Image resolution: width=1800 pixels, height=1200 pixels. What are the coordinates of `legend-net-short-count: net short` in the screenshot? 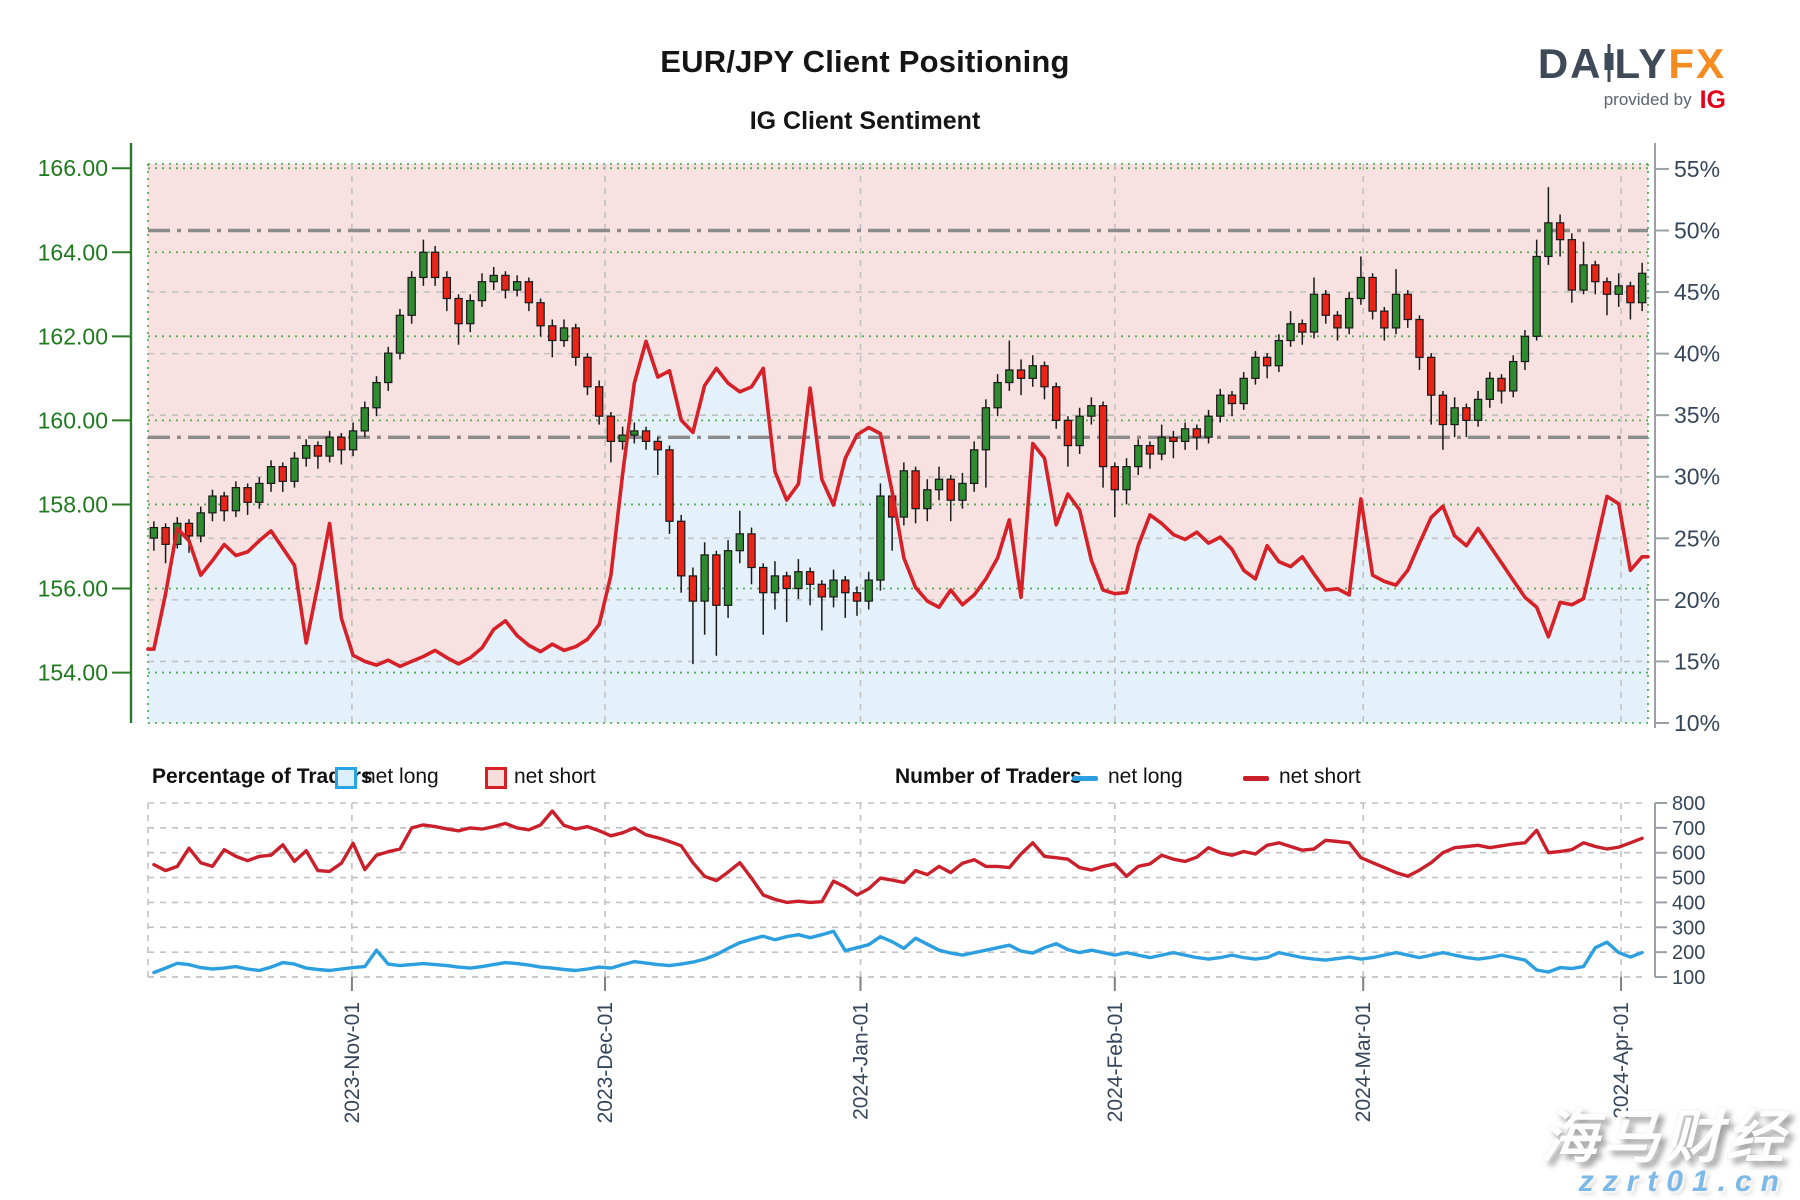 It's located at (1320, 776).